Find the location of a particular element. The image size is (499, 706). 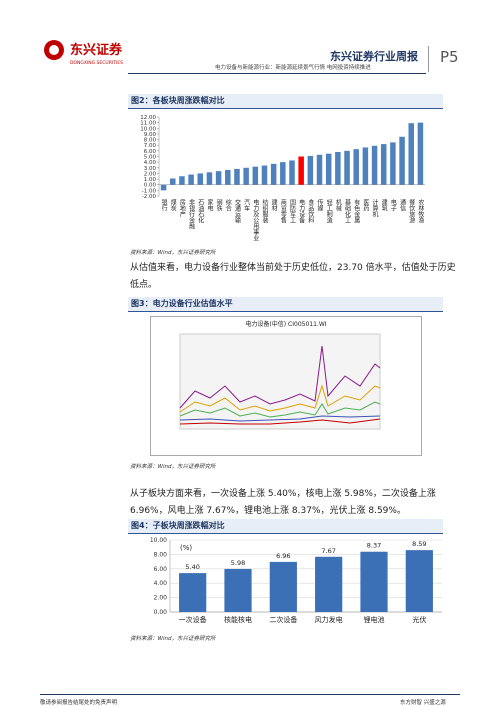

y-tick-label: 7.00 is located at coordinates (150, 146).